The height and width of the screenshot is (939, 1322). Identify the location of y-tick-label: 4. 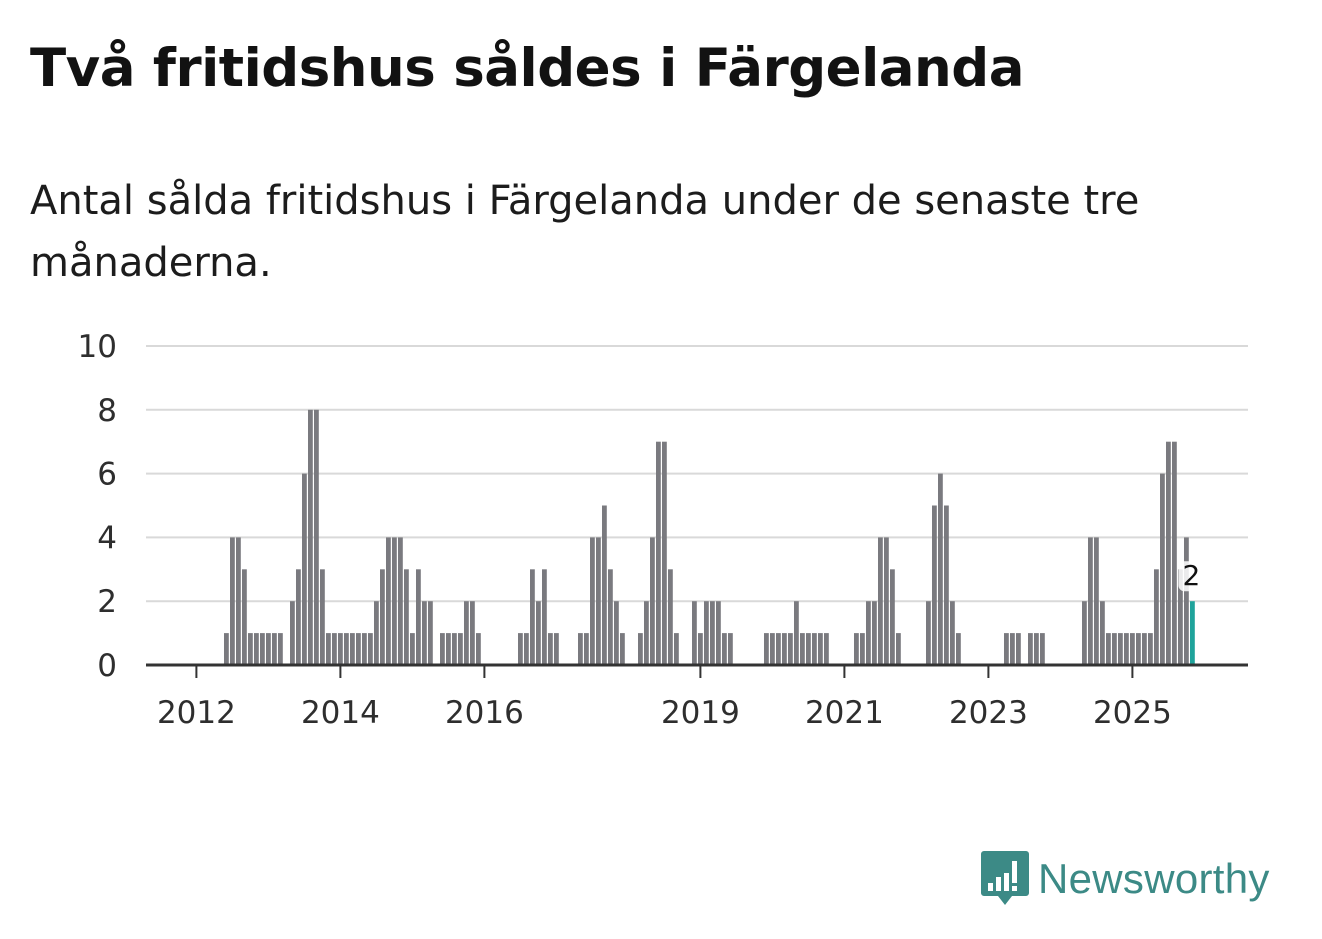
(107, 538).